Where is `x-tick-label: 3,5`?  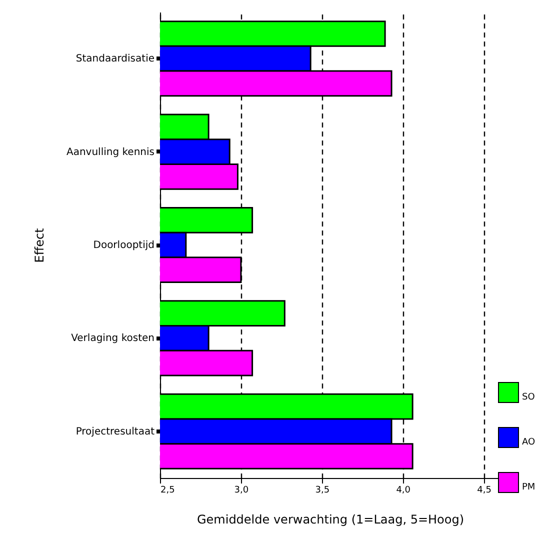 x-tick-label: 3,5 is located at coordinates (322, 491).